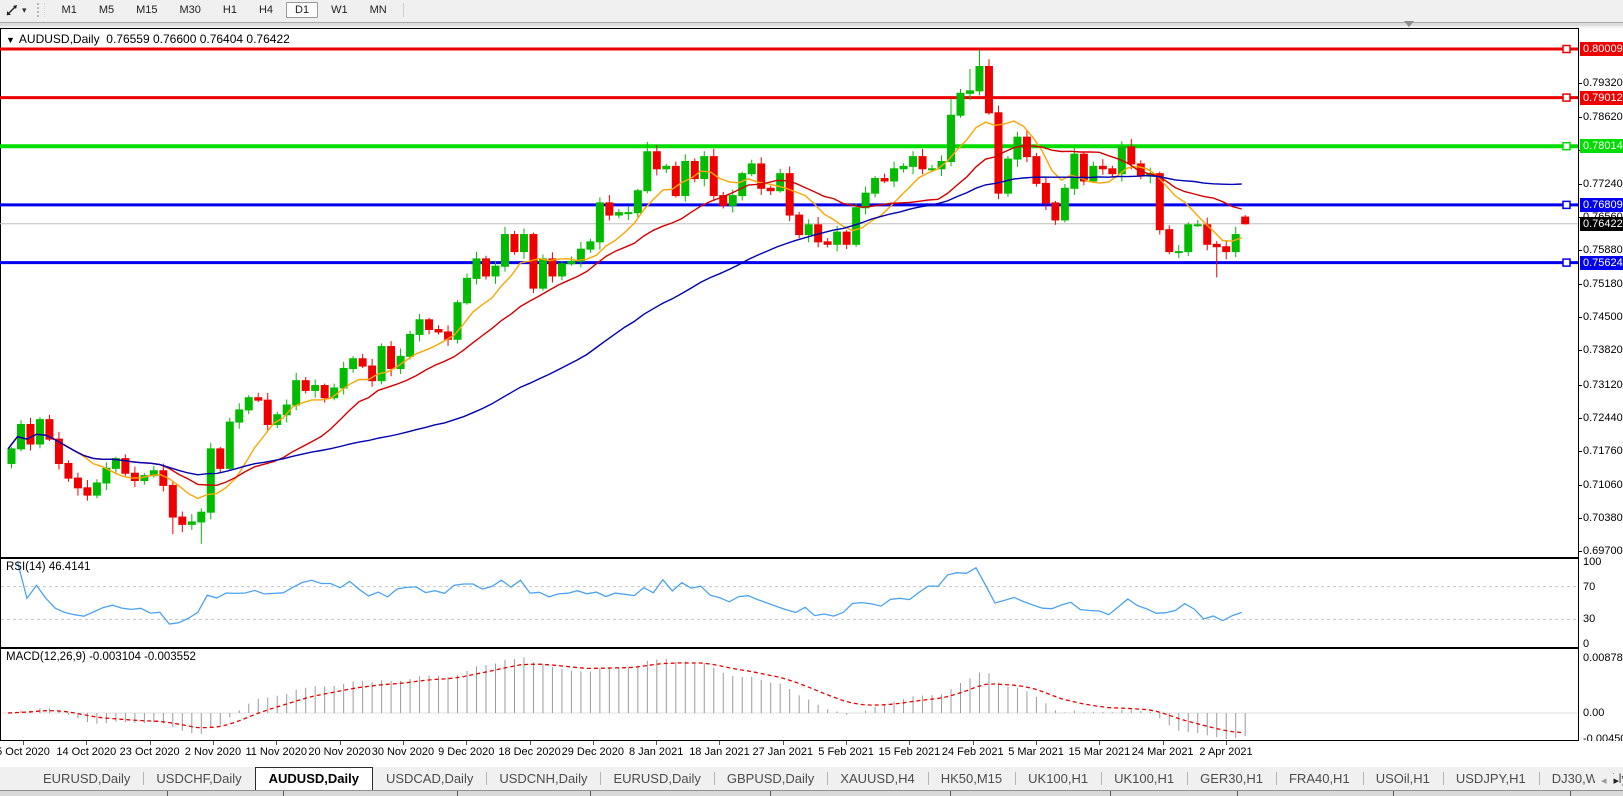 The image size is (1623, 796). I want to click on symbol-dropdown-icon: ▼, so click(10, 40).